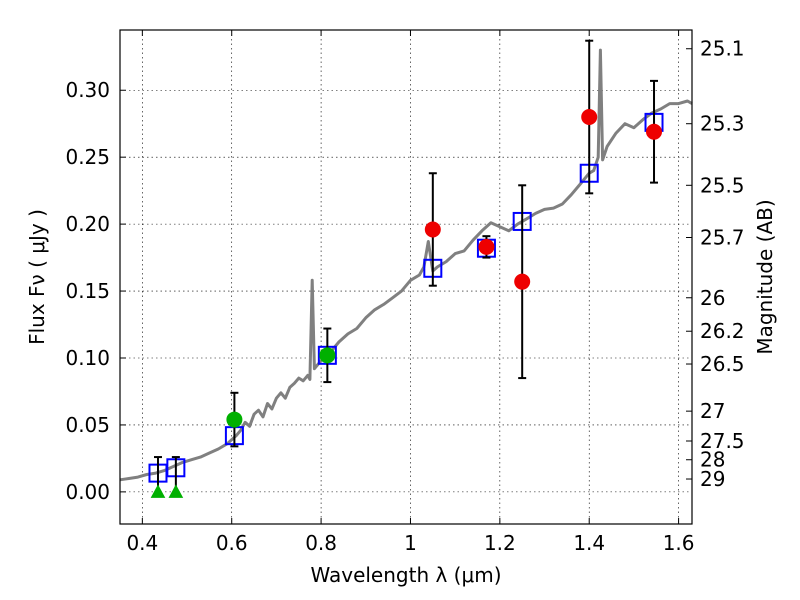  Describe the element at coordinates (722, 124) in the screenshot. I see `right-tick-label: 25.3` at that location.